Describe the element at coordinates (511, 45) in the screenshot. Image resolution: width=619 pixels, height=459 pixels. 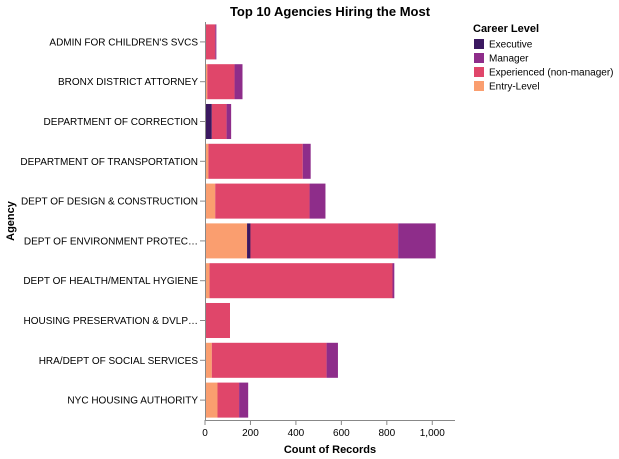
I see `legend-label: Executive` at that location.